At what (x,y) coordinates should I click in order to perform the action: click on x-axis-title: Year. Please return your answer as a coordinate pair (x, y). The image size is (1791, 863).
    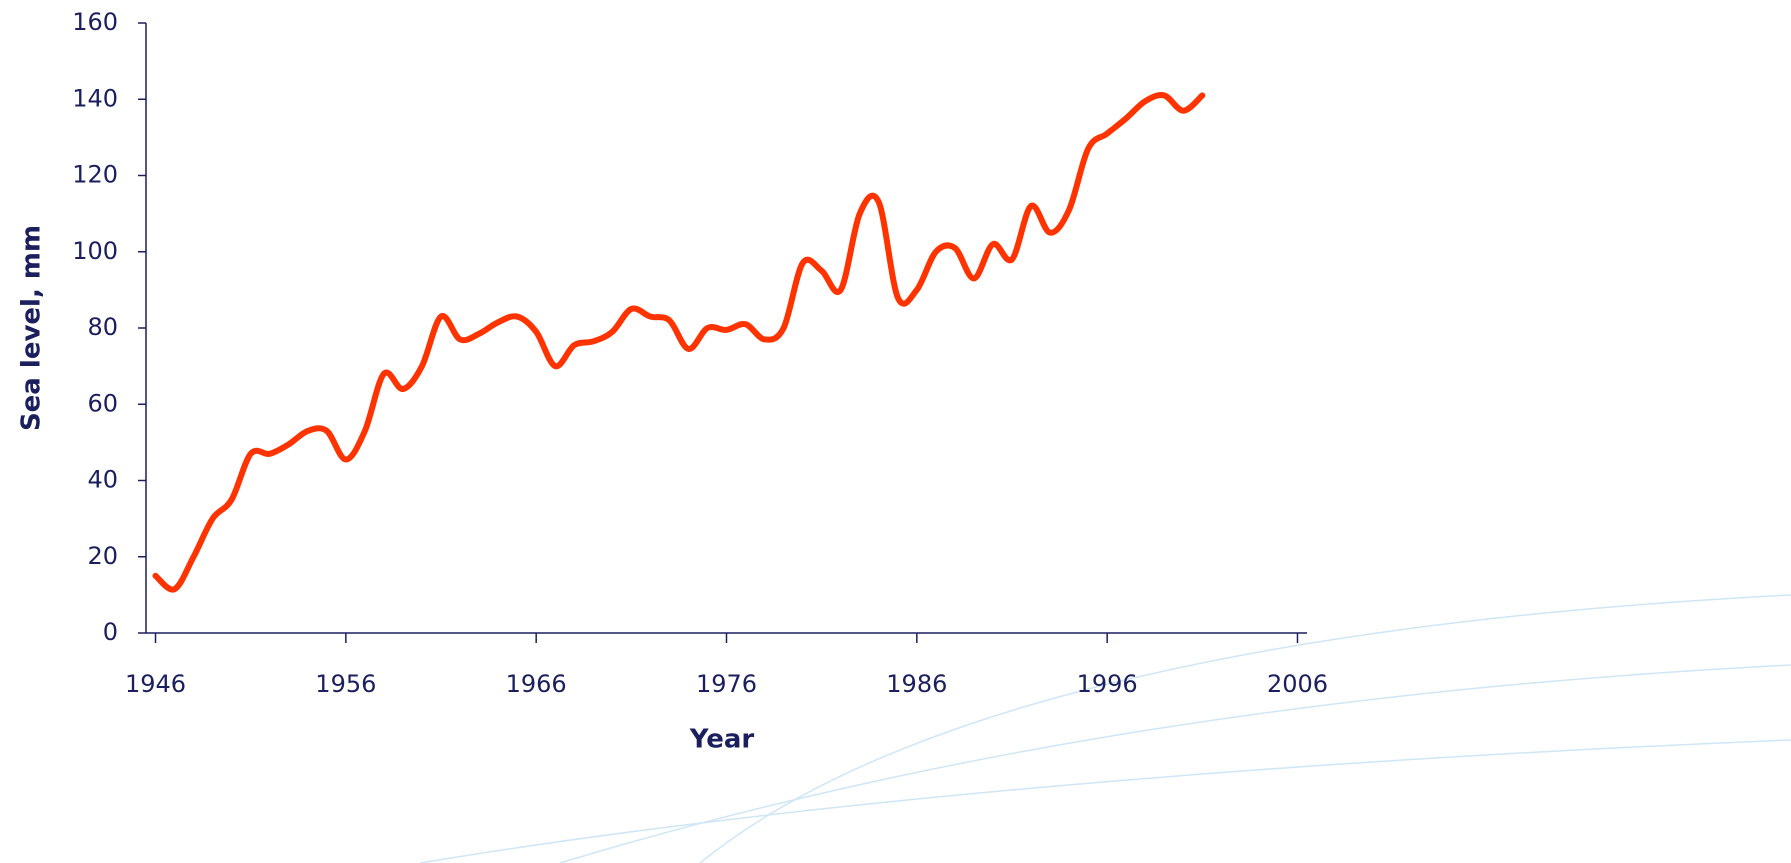
    Looking at the image, I should click on (722, 740).